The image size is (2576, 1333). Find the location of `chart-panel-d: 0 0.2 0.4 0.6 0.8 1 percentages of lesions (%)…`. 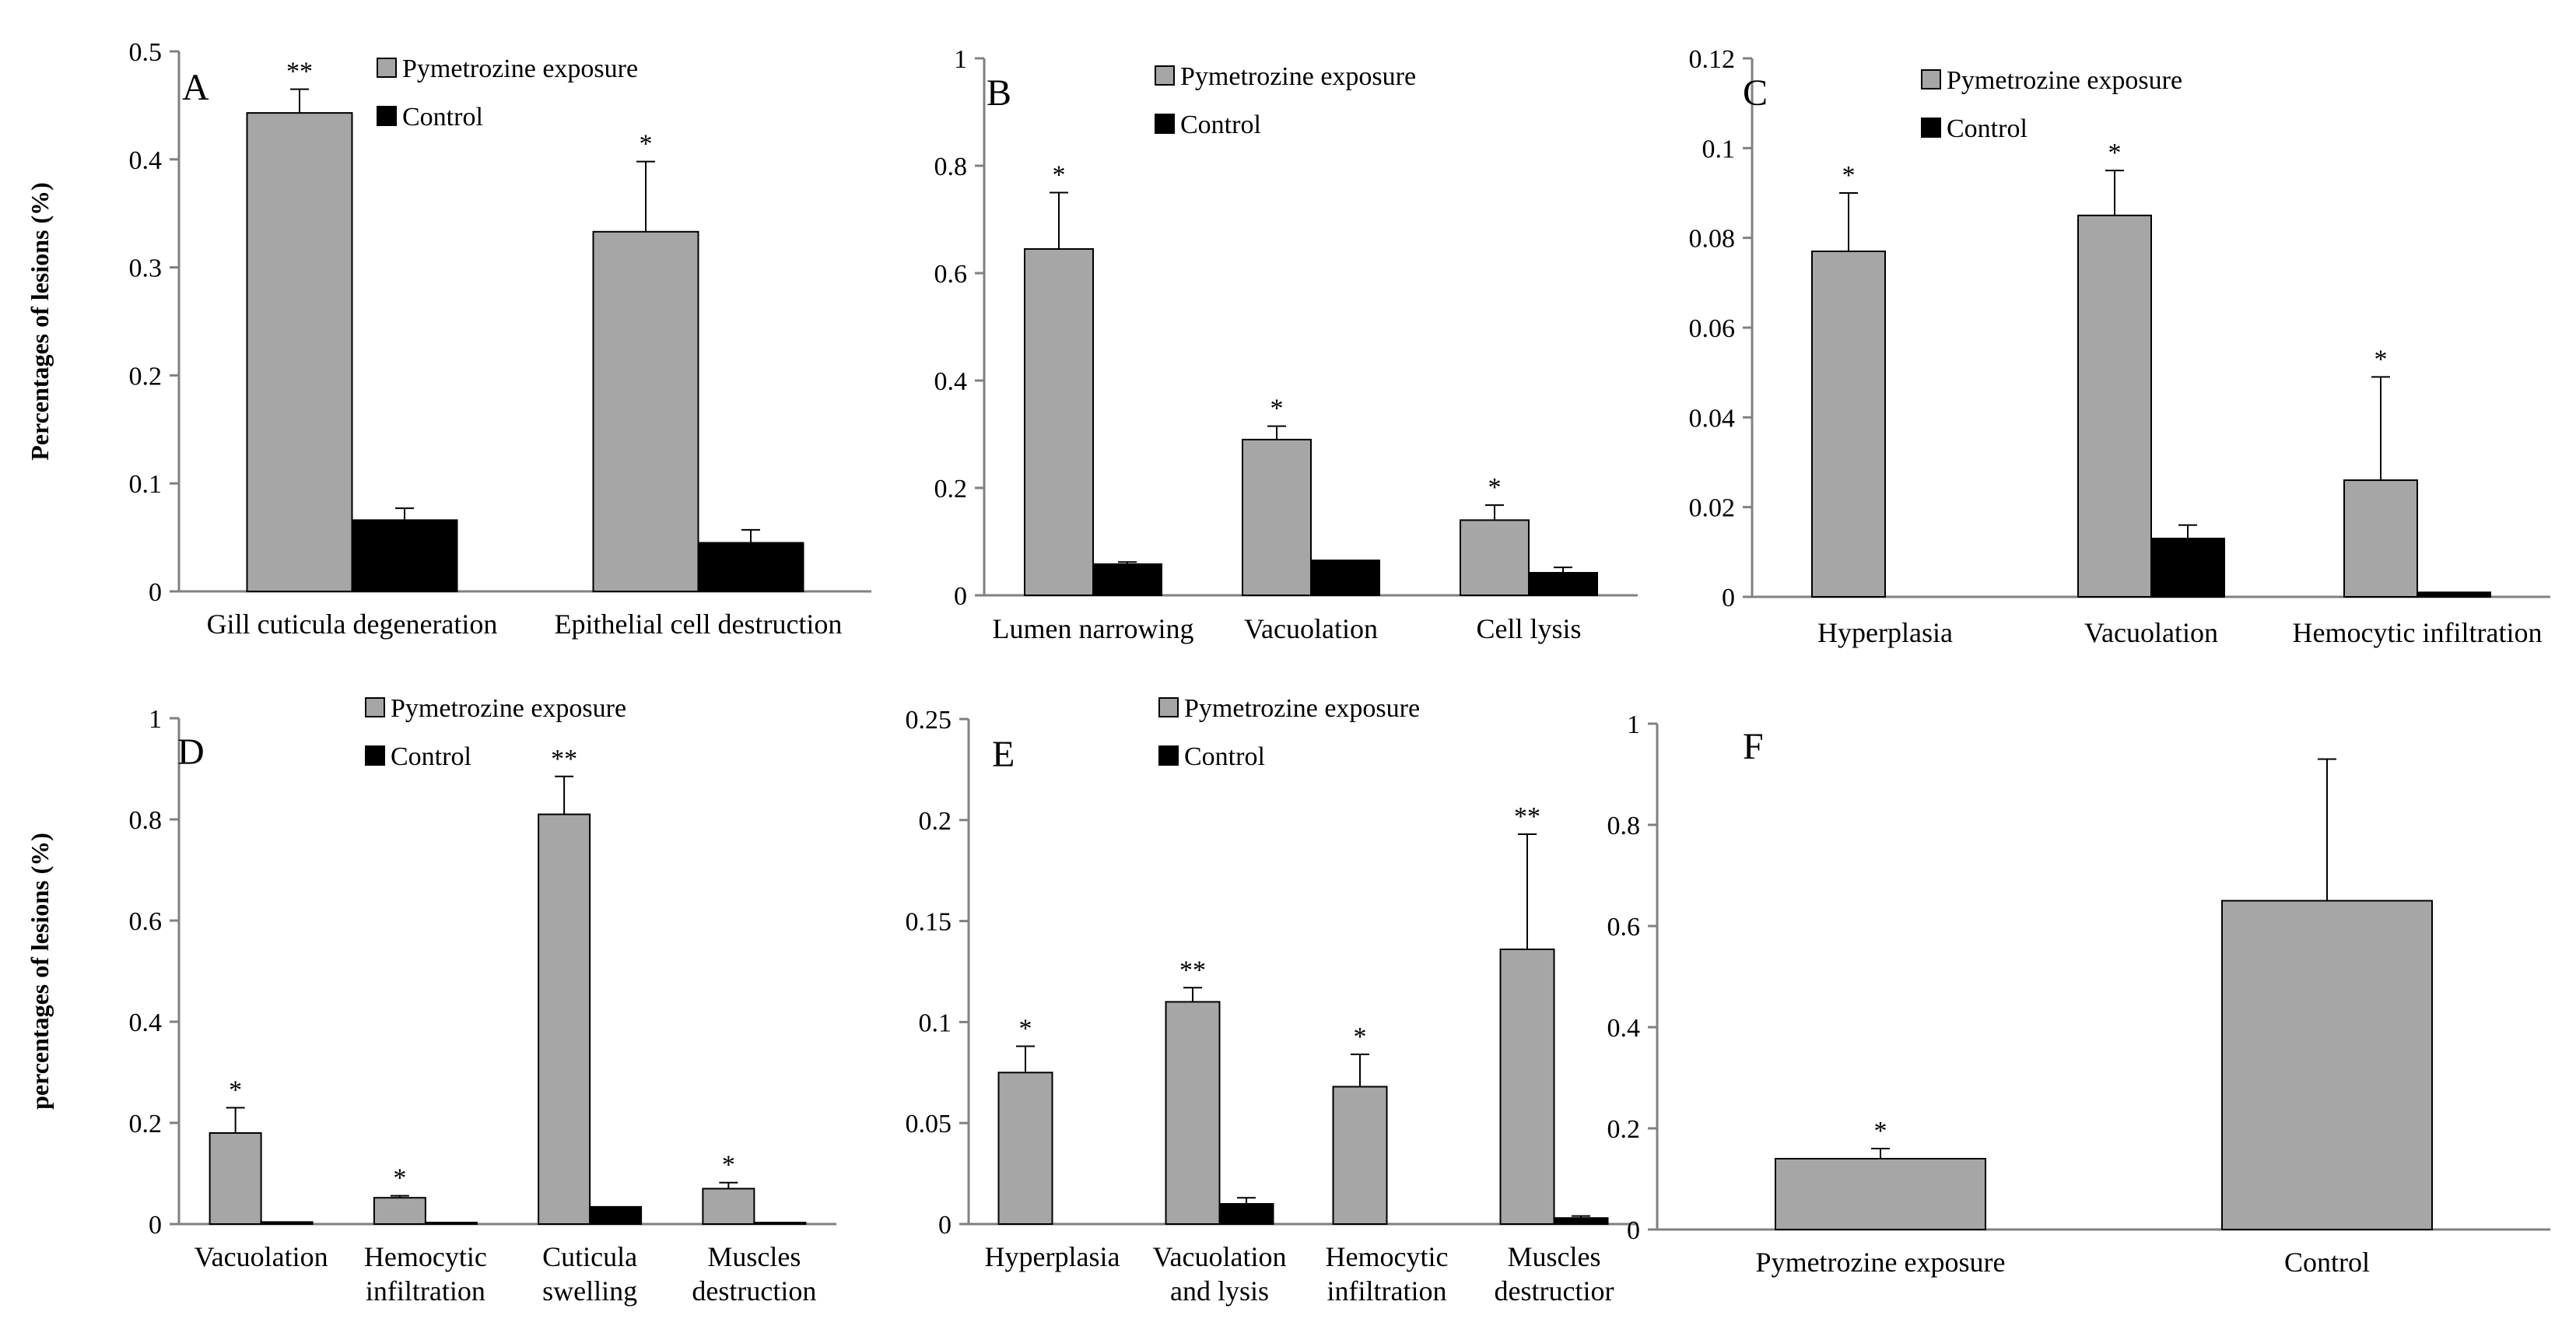

chart-panel-d: 0 0.2 0.4 0.6 0.8 1 percentages of lesions (%)… is located at coordinates (431, 1000).